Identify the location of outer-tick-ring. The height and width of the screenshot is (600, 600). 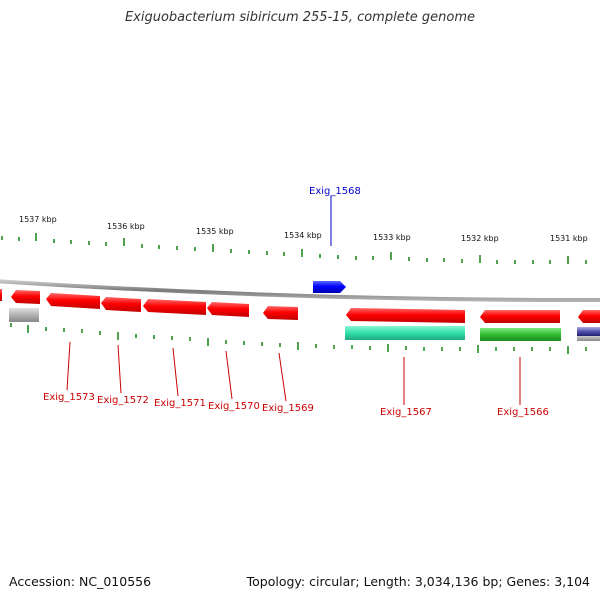
(294, 248).